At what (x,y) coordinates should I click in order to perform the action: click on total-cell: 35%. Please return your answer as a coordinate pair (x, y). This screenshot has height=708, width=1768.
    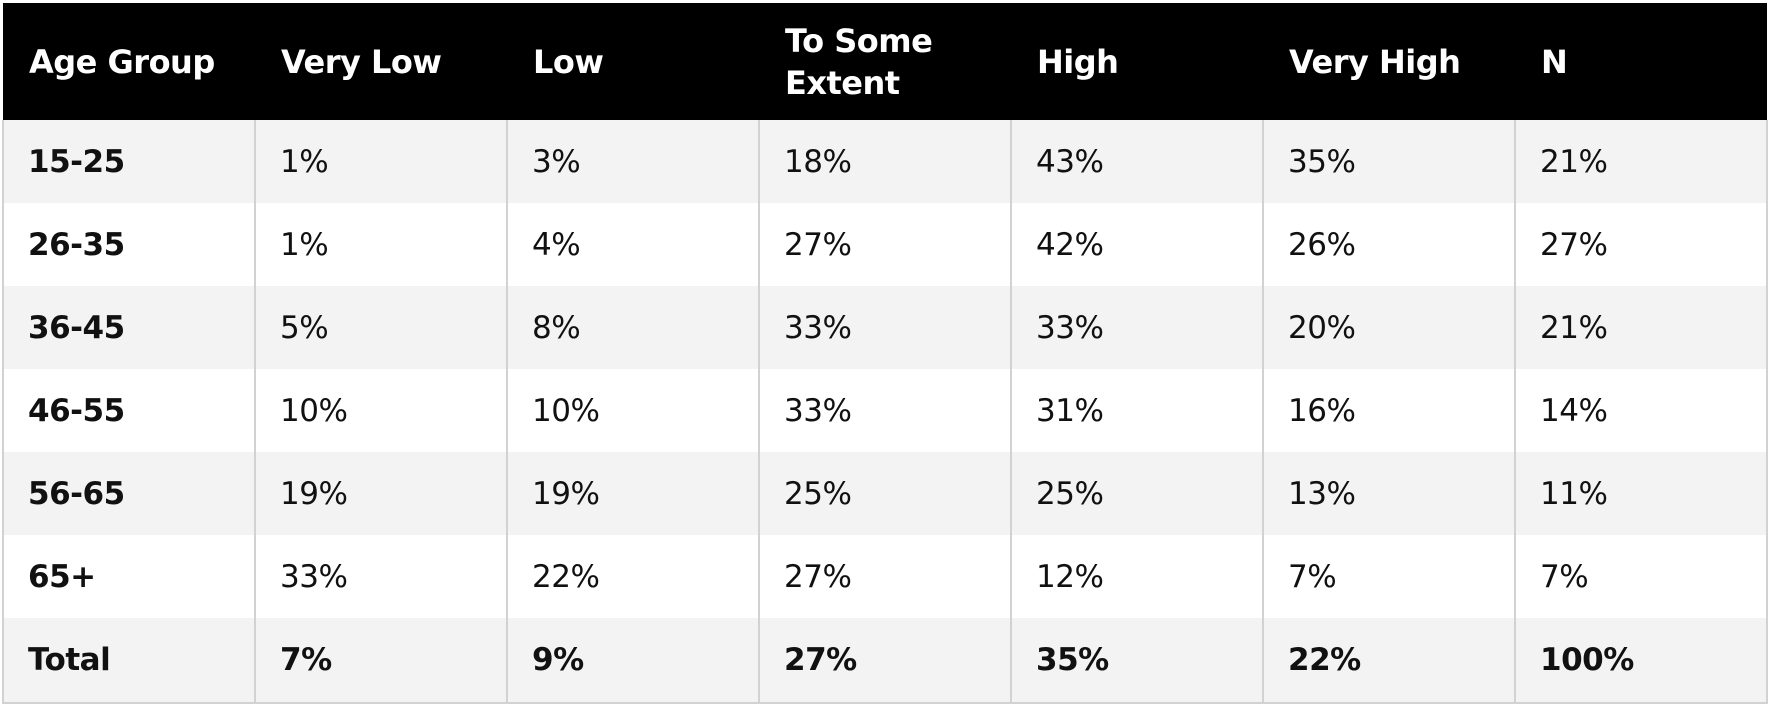
    Looking at the image, I should click on (1136, 661).